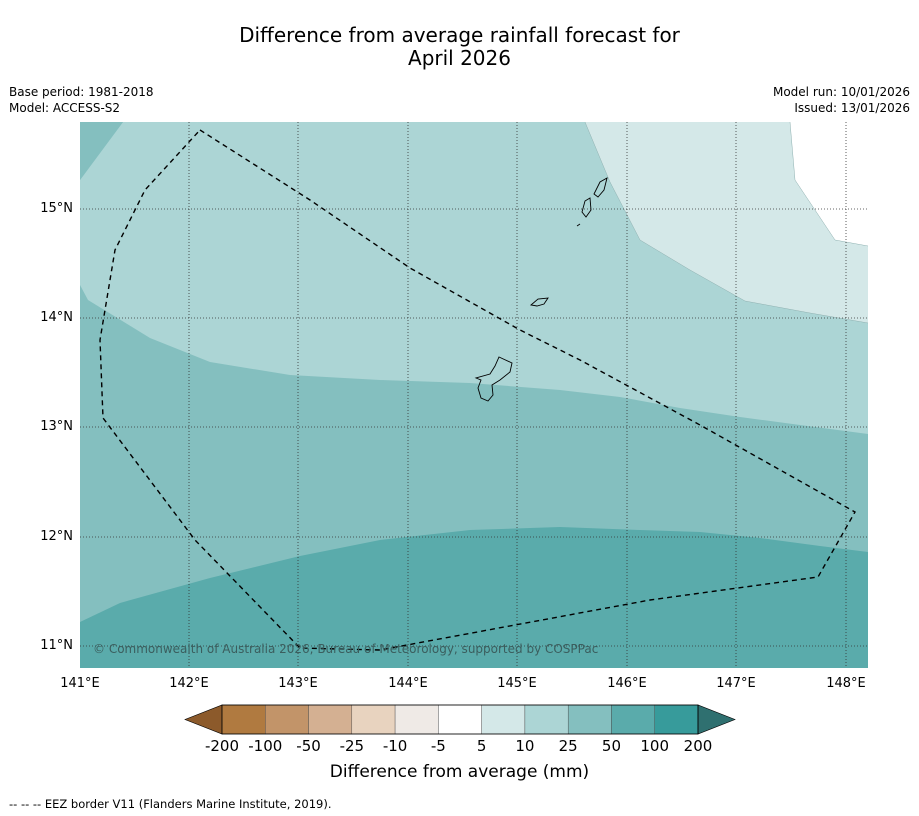  I want to click on lon-label: 144°E, so click(408, 683).